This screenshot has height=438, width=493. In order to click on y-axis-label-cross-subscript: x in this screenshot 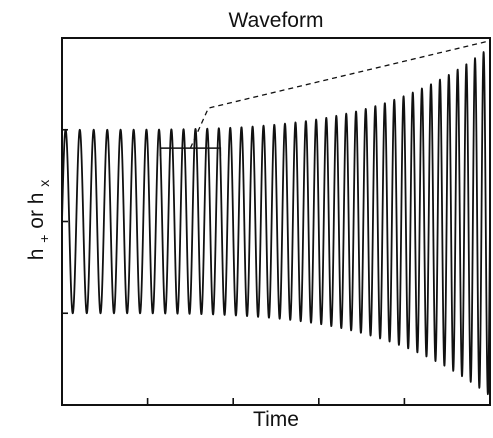, I will do `click(44, 183)`.